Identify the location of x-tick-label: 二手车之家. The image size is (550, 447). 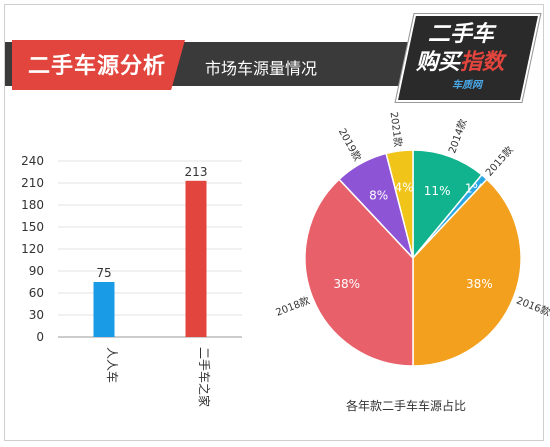
(204, 377).